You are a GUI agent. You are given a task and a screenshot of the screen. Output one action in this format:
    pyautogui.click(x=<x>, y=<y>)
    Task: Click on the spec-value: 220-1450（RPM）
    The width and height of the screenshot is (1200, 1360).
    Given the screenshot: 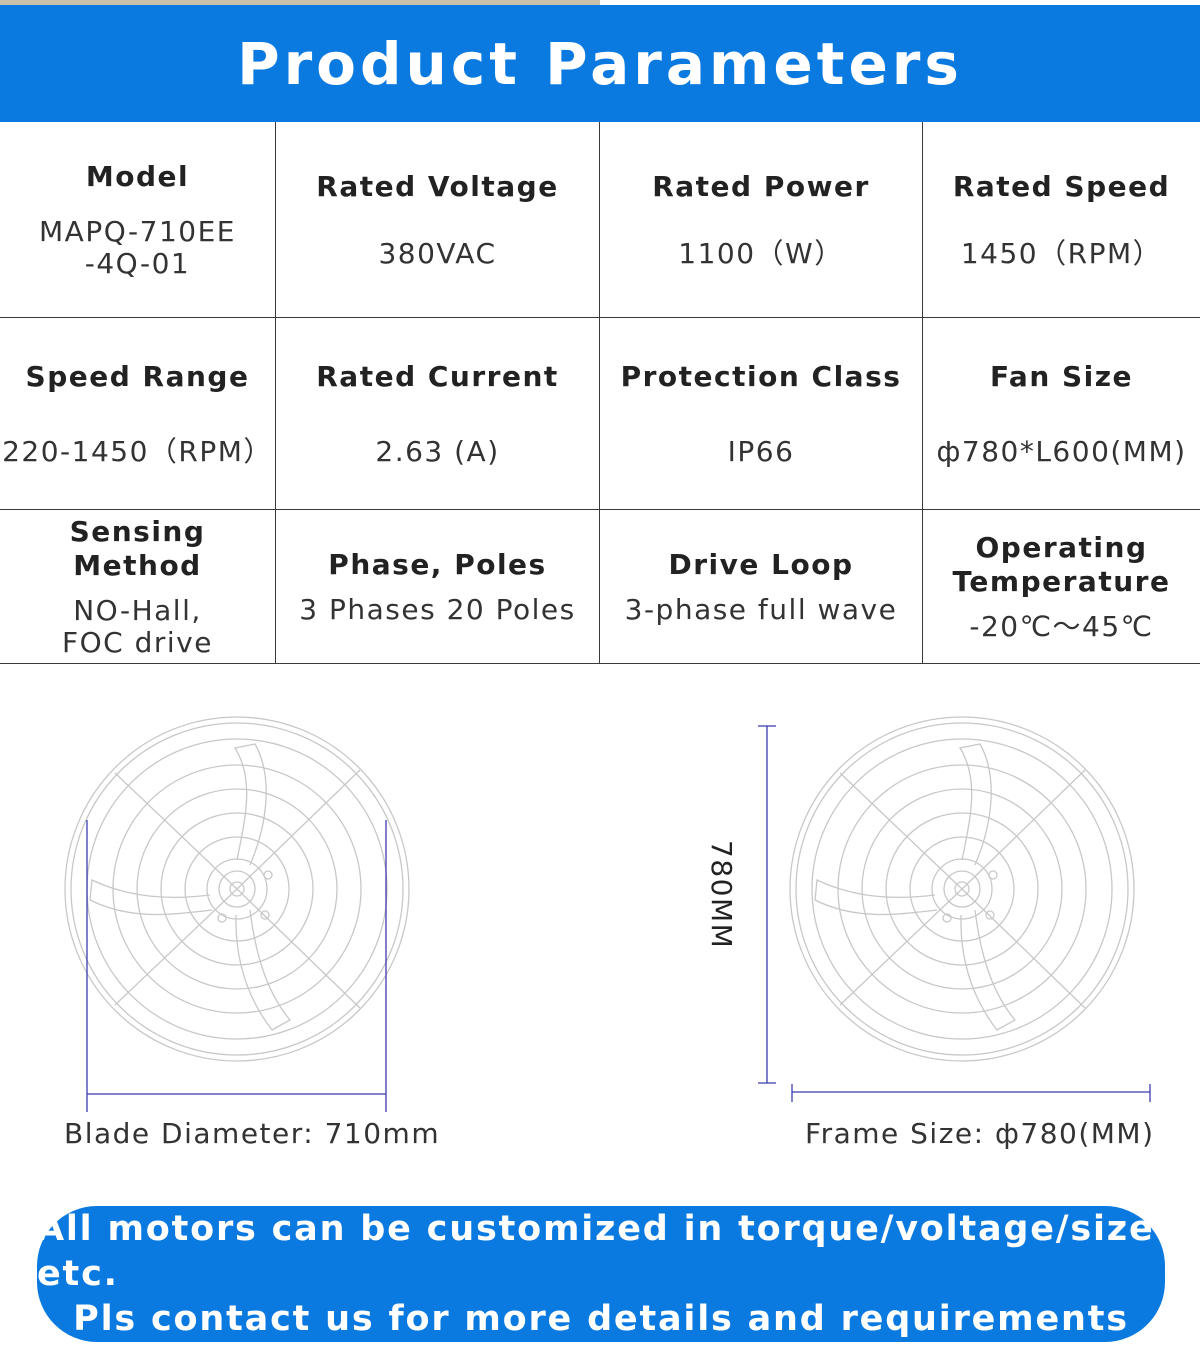 What is the action you would take?
    pyautogui.click(x=137, y=451)
    